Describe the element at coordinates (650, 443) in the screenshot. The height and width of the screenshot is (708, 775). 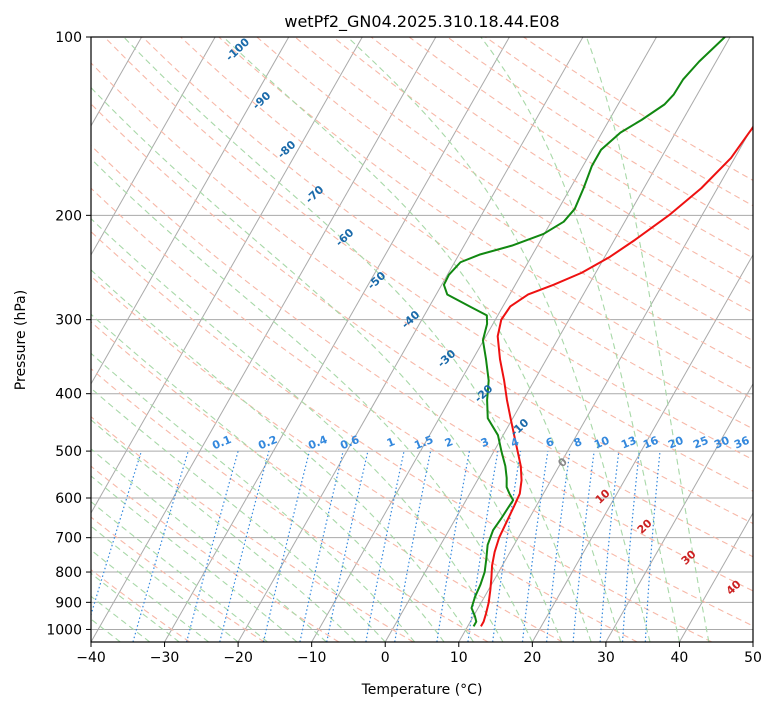
I see `mixing-ratio-label: 16` at that location.